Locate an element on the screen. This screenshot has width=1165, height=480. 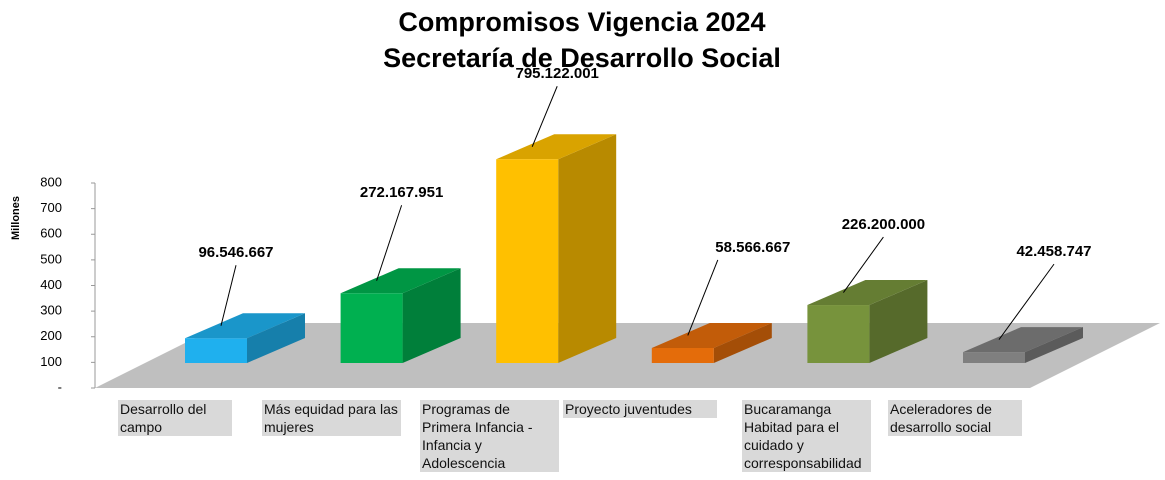
data-label: 58.566.667 is located at coordinates (752, 247).